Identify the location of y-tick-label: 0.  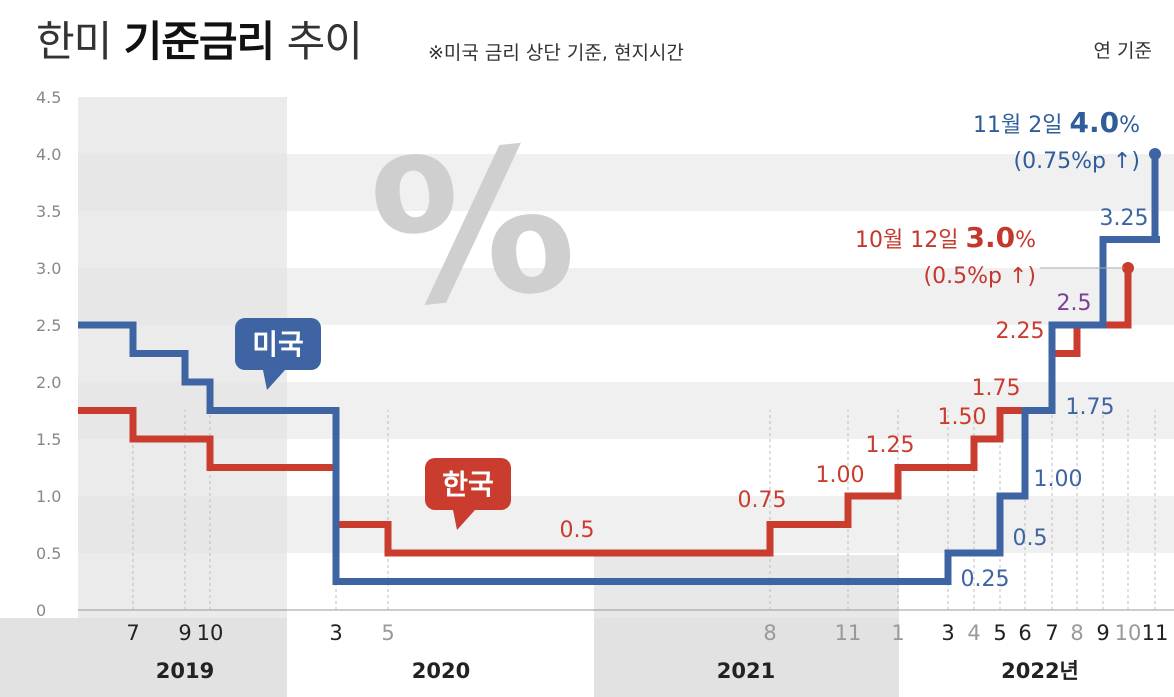
(41, 610).